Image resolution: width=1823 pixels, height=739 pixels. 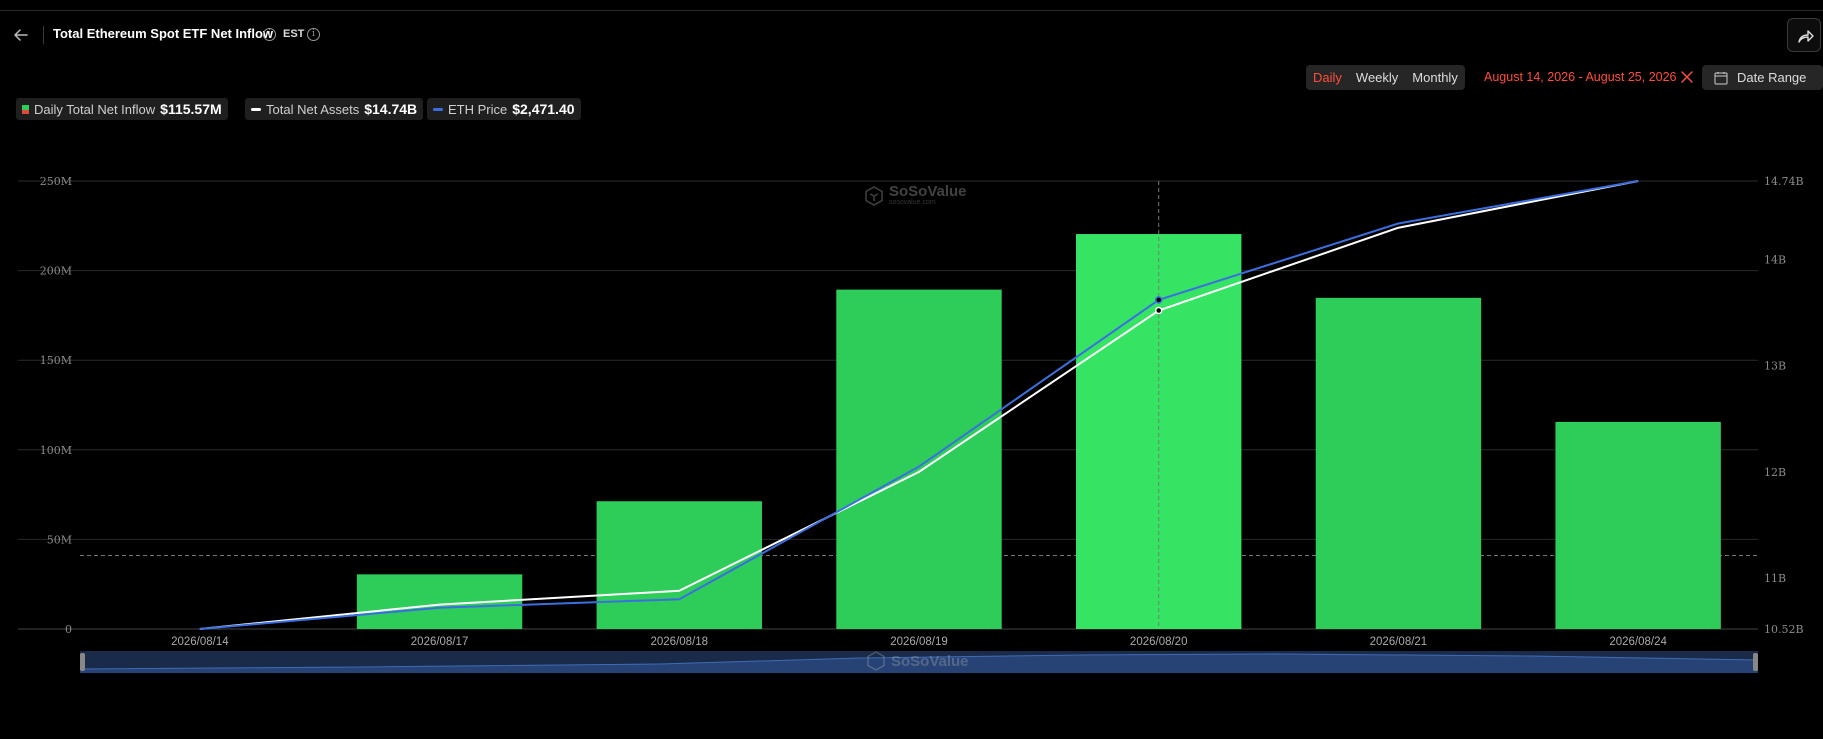 I want to click on legend-value: $14.74B, so click(x=391, y=109).